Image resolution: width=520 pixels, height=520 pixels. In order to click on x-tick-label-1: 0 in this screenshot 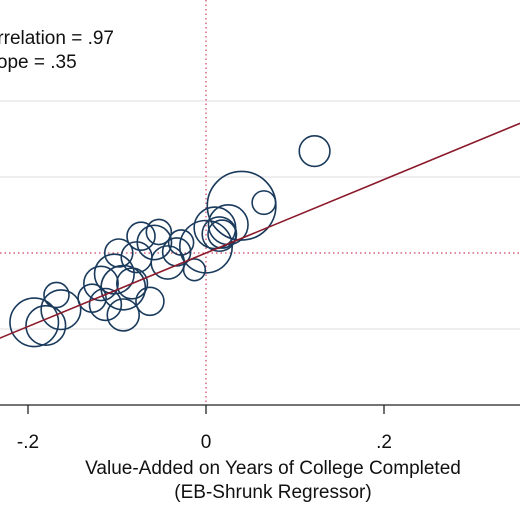, I will do `click(206, 442)`.